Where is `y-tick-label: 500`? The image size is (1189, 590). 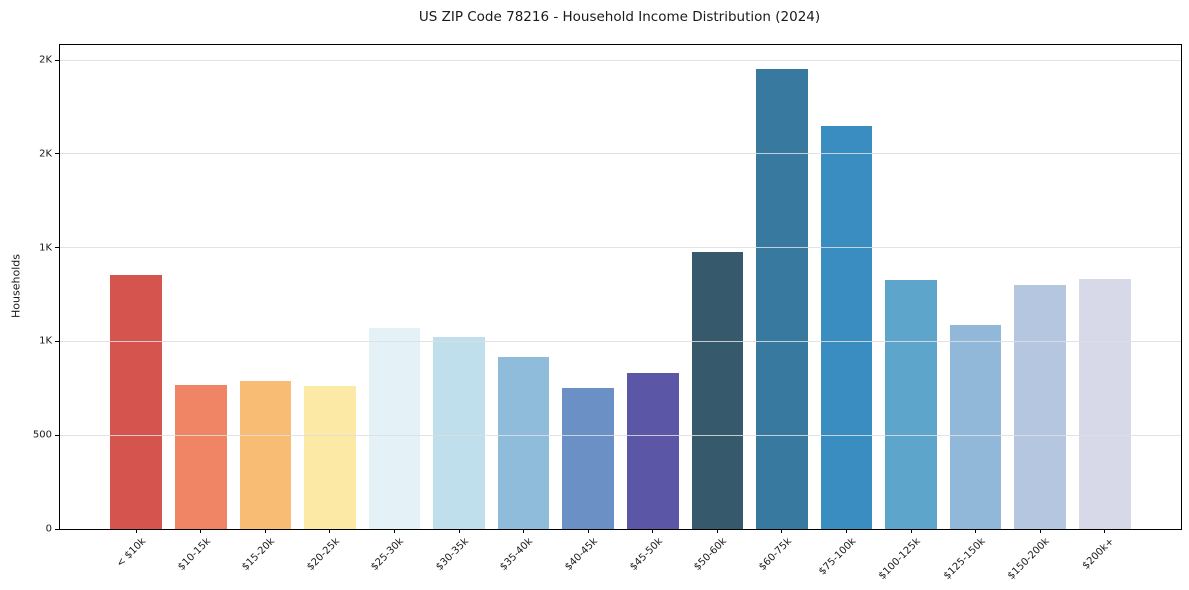
y-tick-label: 500 is located at coordinates (42, 435).